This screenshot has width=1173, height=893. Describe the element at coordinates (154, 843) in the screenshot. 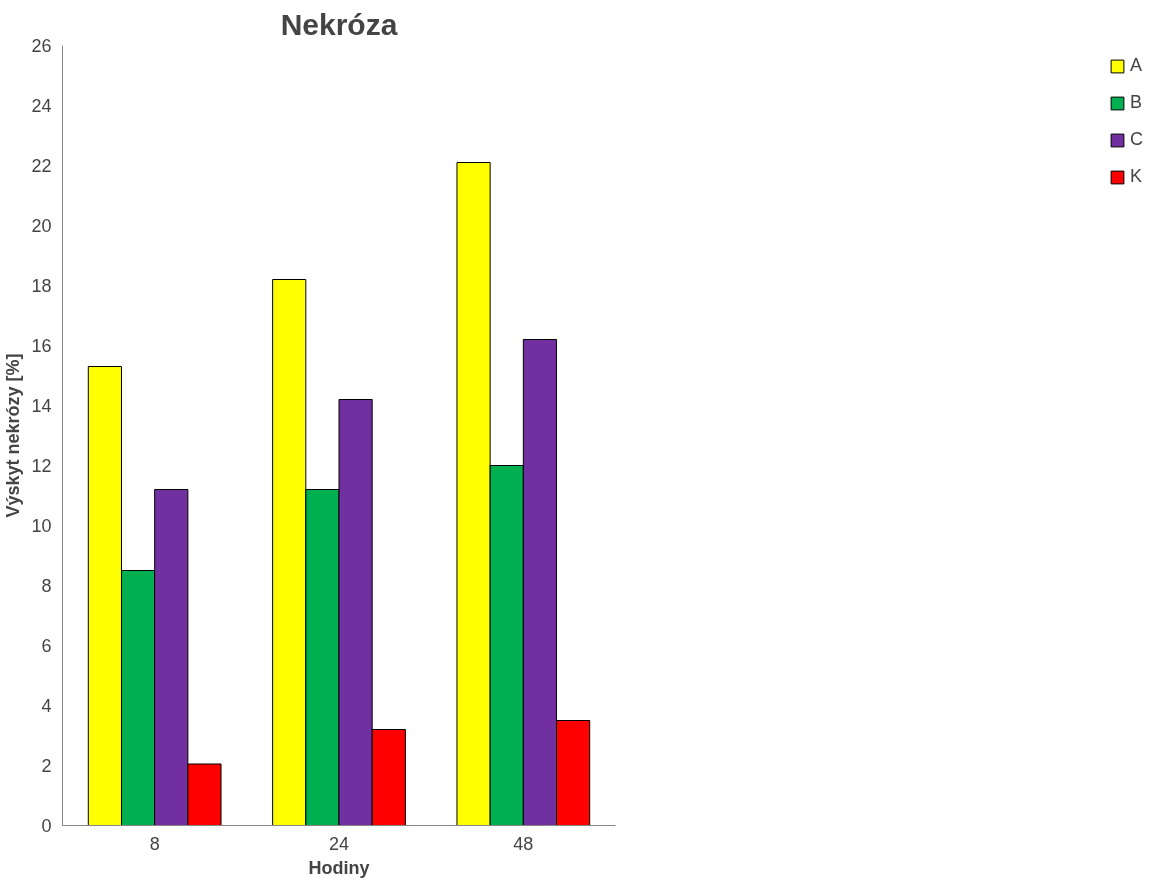

I see `x-tick-label: 8` at that location.